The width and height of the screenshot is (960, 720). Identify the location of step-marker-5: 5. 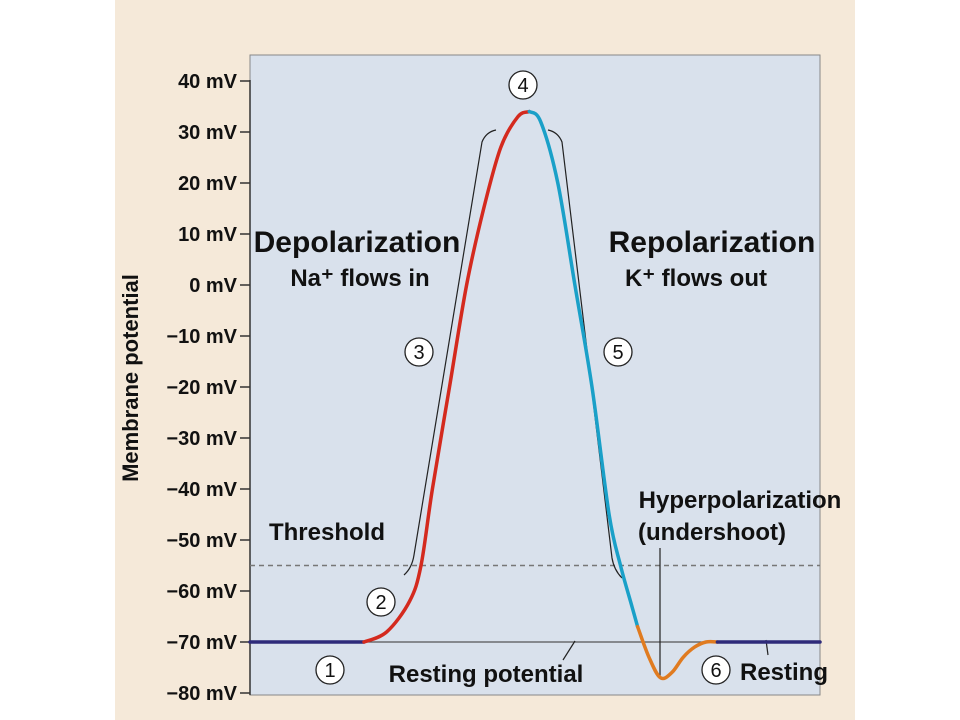
(618, 352).